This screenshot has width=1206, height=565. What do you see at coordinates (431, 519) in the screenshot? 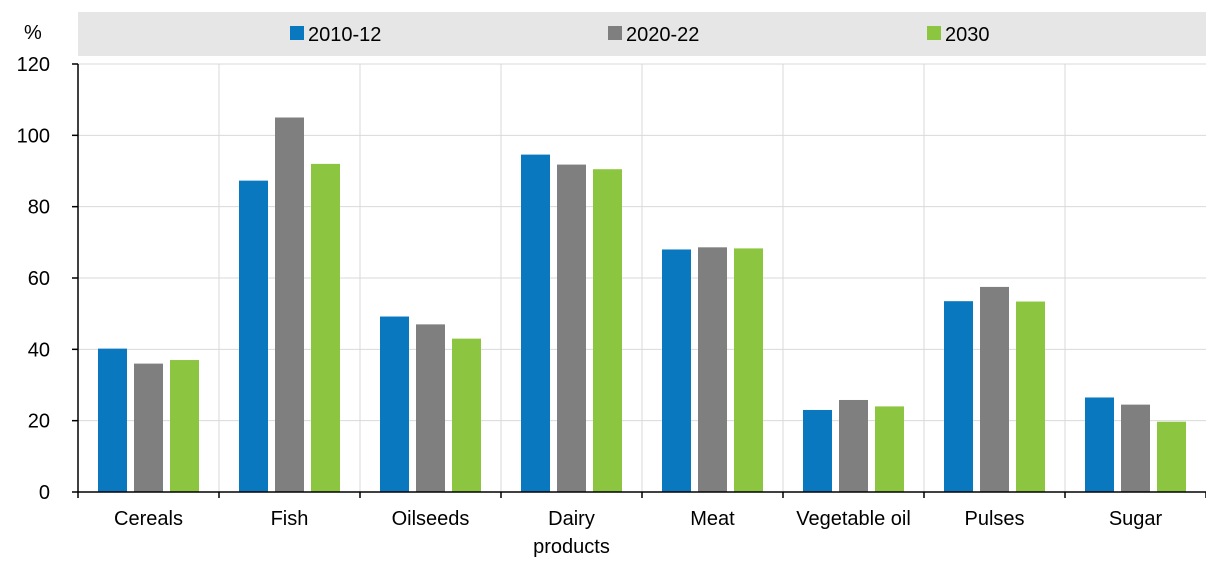
I see `x-category-label: Oilseeds` at bounding box center [431, 519].